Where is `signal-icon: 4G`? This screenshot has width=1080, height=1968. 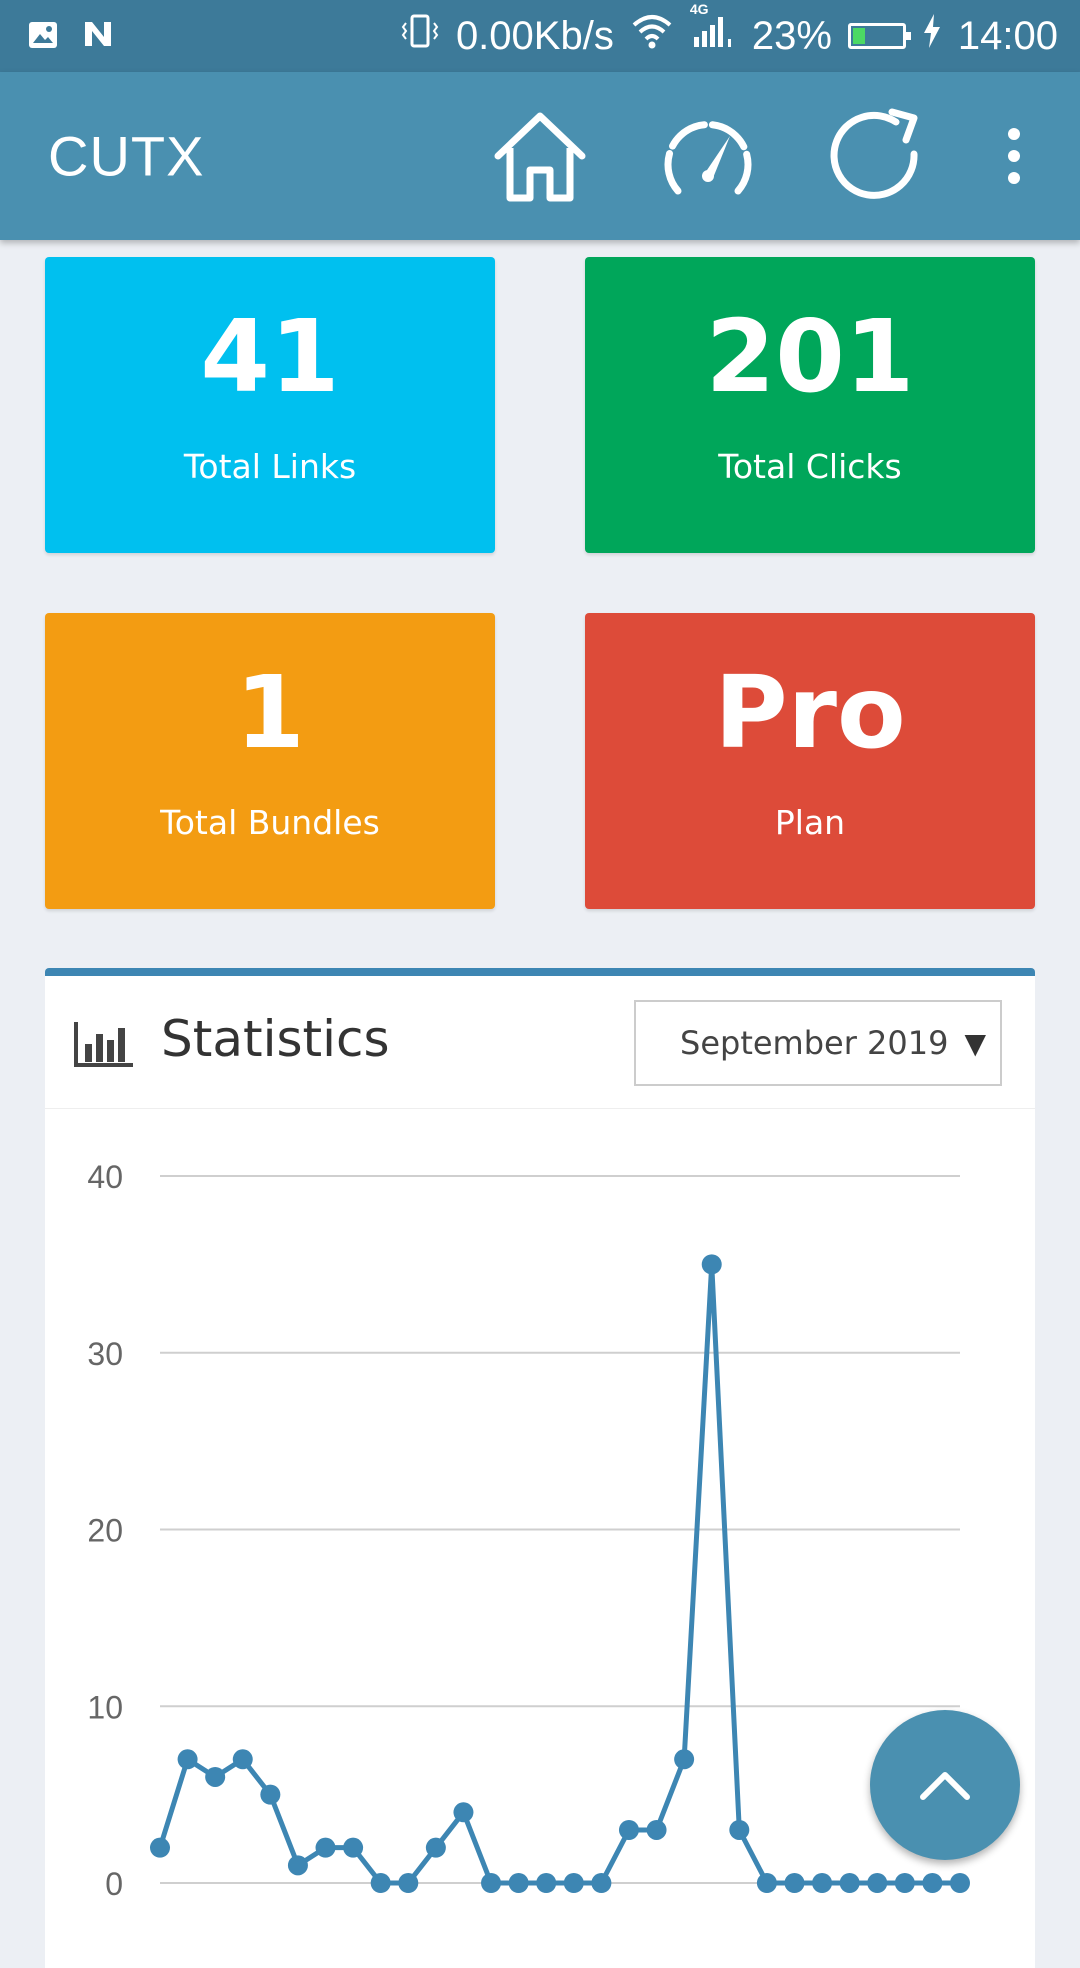 signal-icon: 4G is located at coordinates (713, 30).